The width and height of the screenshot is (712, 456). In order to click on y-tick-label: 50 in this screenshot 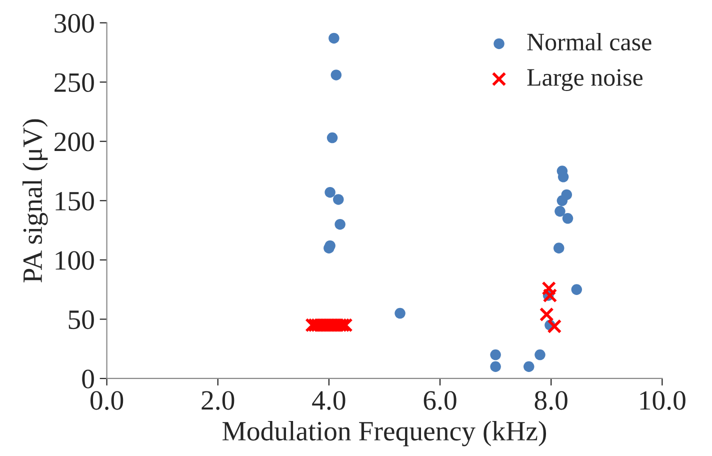, I will do `click(81, 320)`.